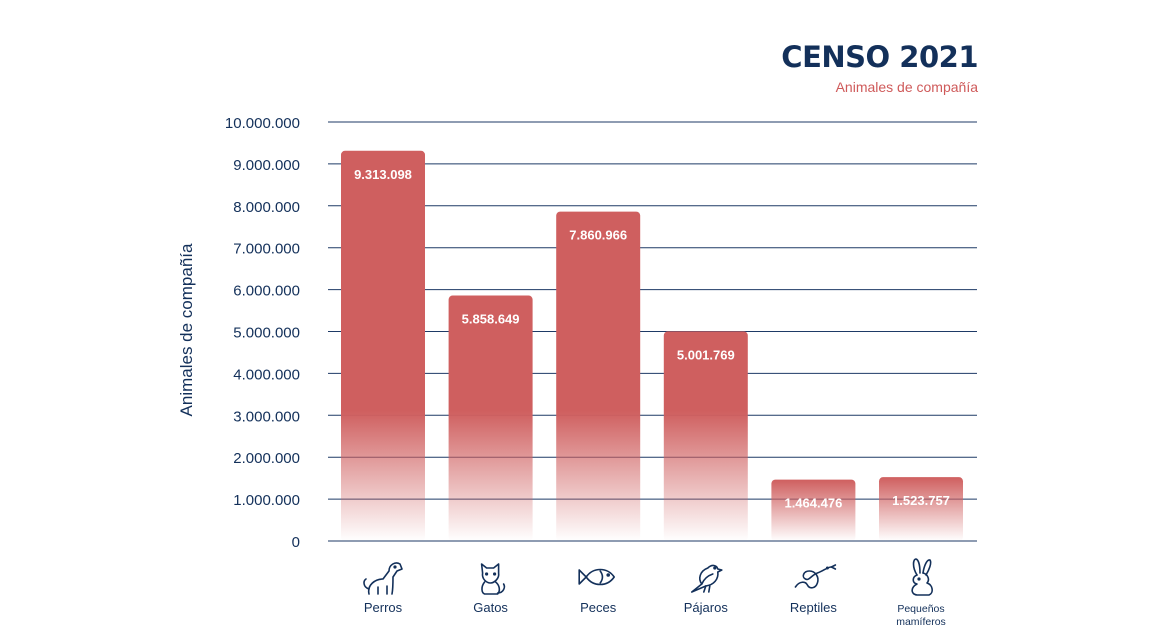 This screenshot has height=643, width=1176. I want to click on cat-icon, so click(493, 579).